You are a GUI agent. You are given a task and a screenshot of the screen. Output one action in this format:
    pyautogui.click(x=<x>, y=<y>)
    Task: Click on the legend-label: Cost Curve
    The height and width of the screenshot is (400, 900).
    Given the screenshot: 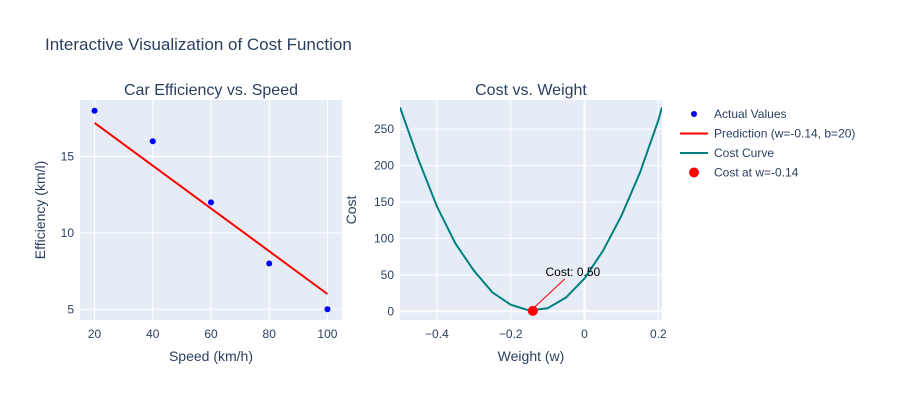 What is the action you would take?
    pyautogui.click(x=744, y=153)
    